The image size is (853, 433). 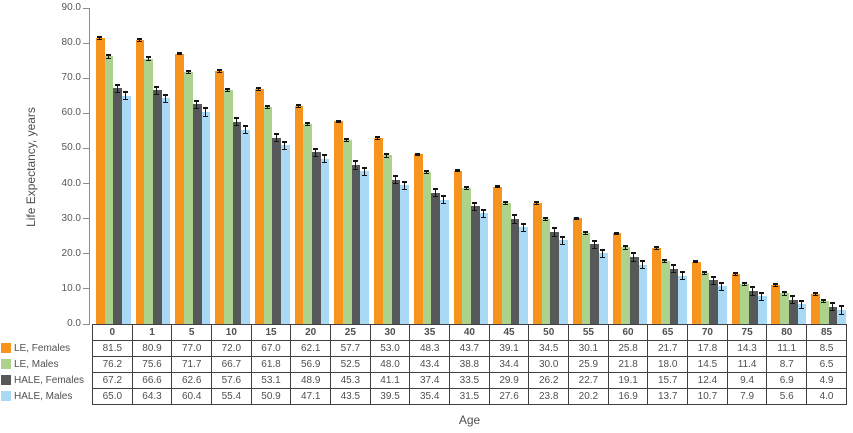 What do you see at coordinates (390, 332) in the screenshot?
I see `table-header-cell-age-30: 30` at bounding box center [390, 332].